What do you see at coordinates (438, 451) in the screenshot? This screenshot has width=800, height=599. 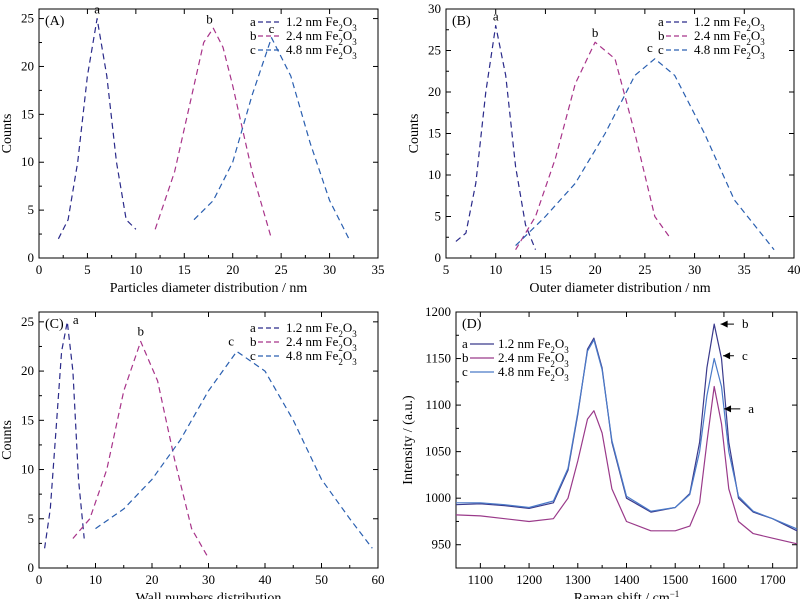 I see `y-tick-label: 1050` at bounding box center [438, 451].